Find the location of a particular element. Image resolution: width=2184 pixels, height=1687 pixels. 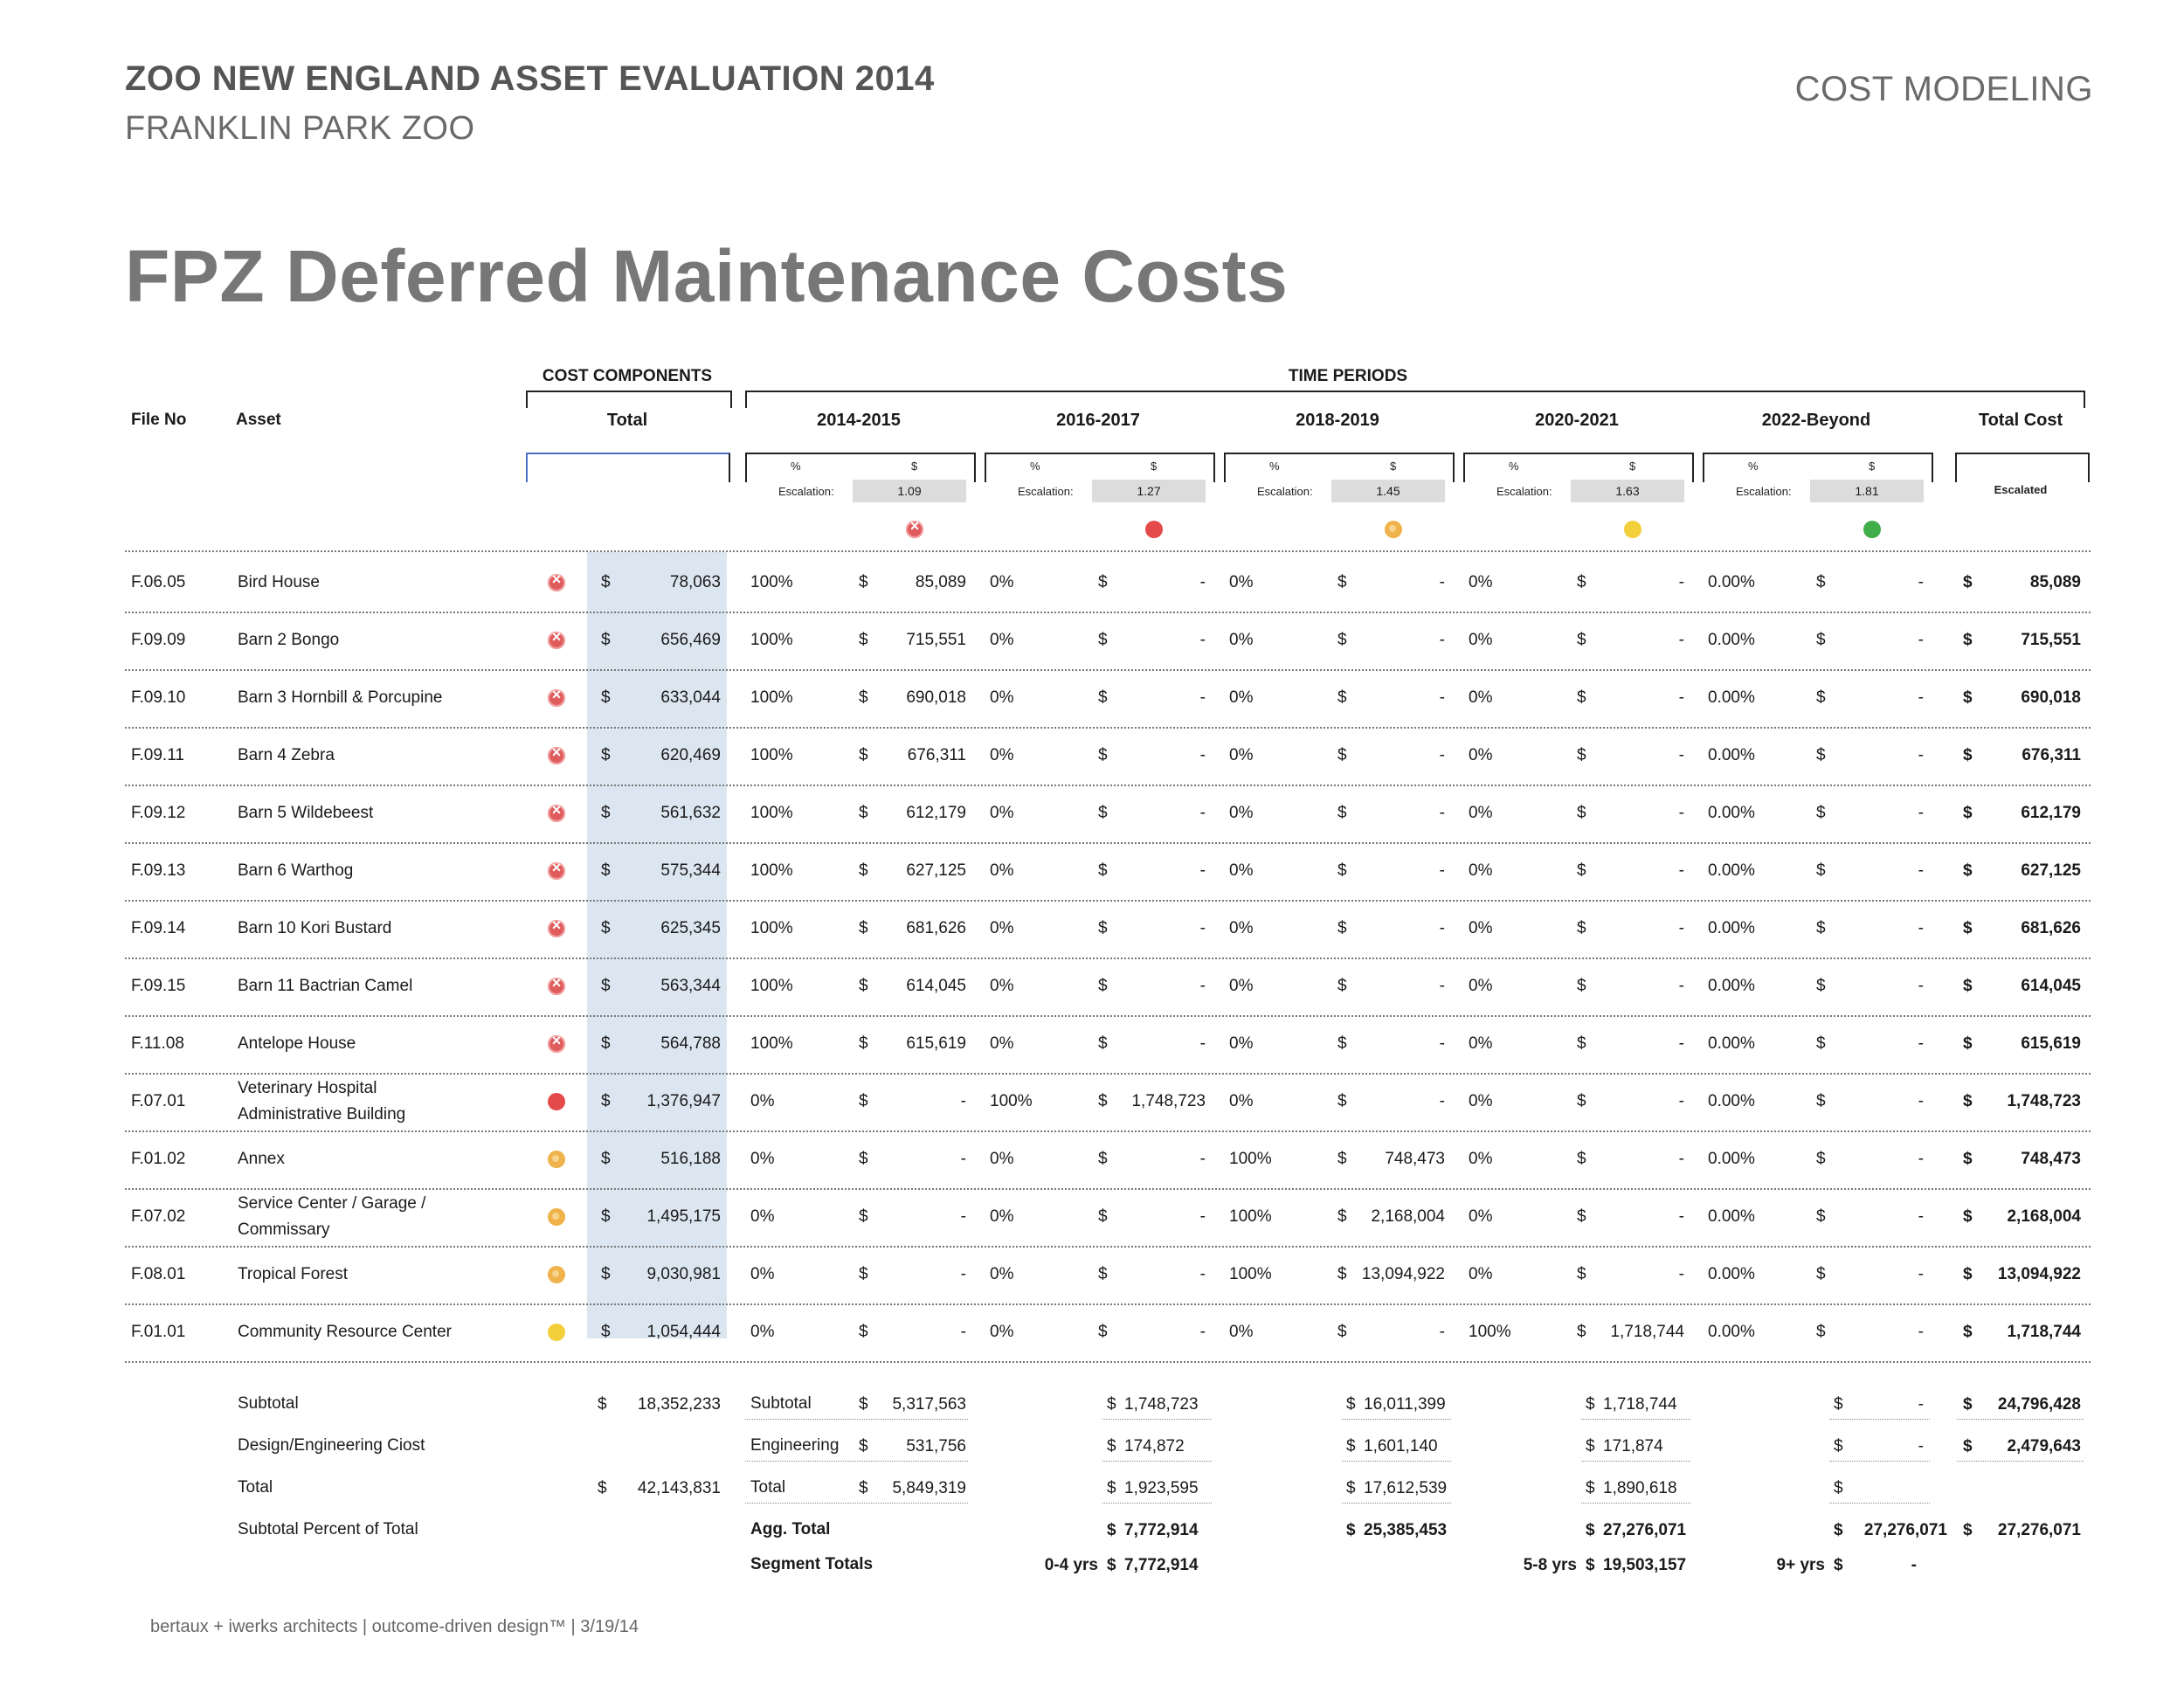

asset-name: Barn 6 Warthog is located at coordinates (296, 870).